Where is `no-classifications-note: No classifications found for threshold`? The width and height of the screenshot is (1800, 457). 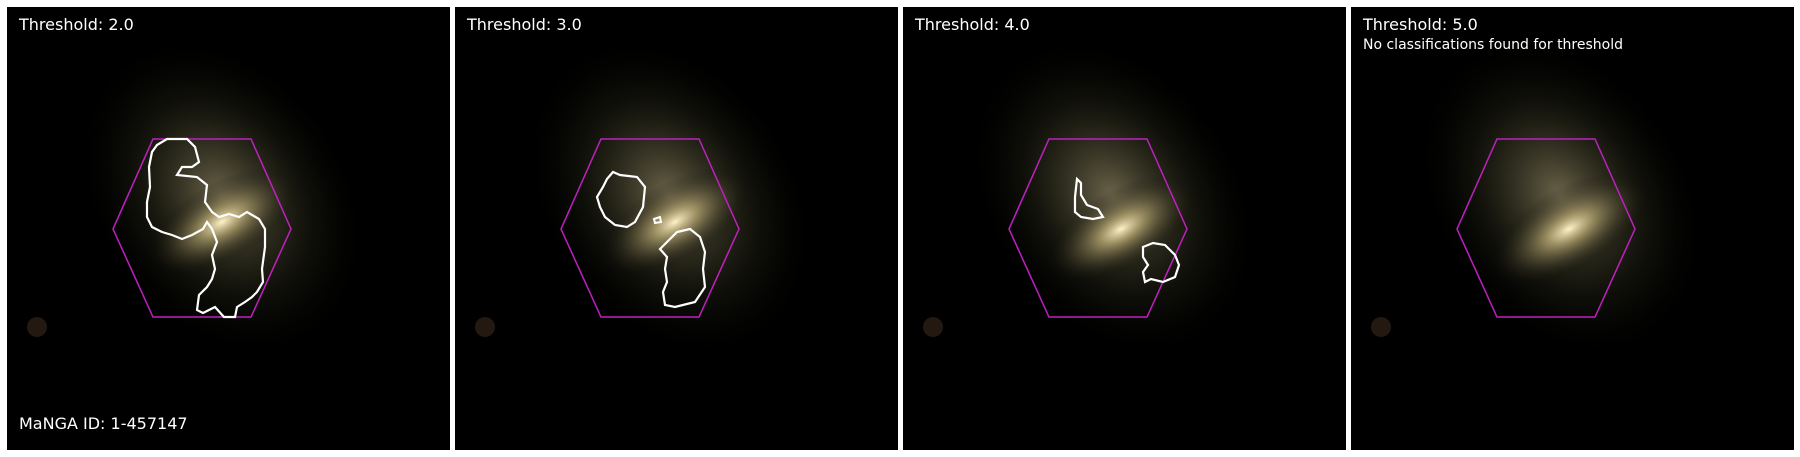 no-classifications-note: No classifications found for threshold is located at coordinates (1493, 45).